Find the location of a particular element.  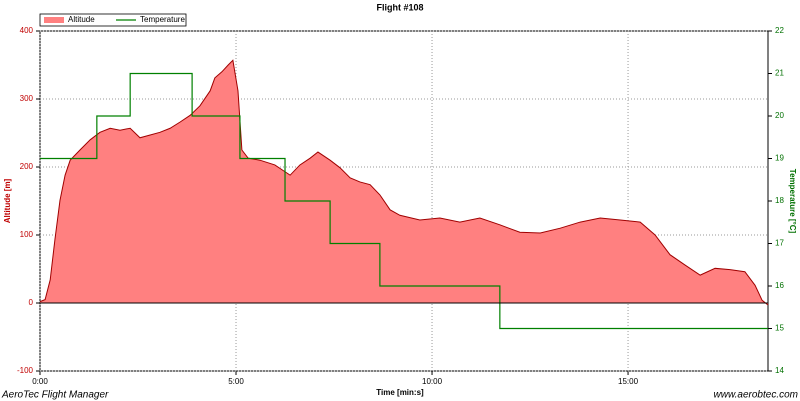

legend-label: Altitude is located at coordinates (81, 19).